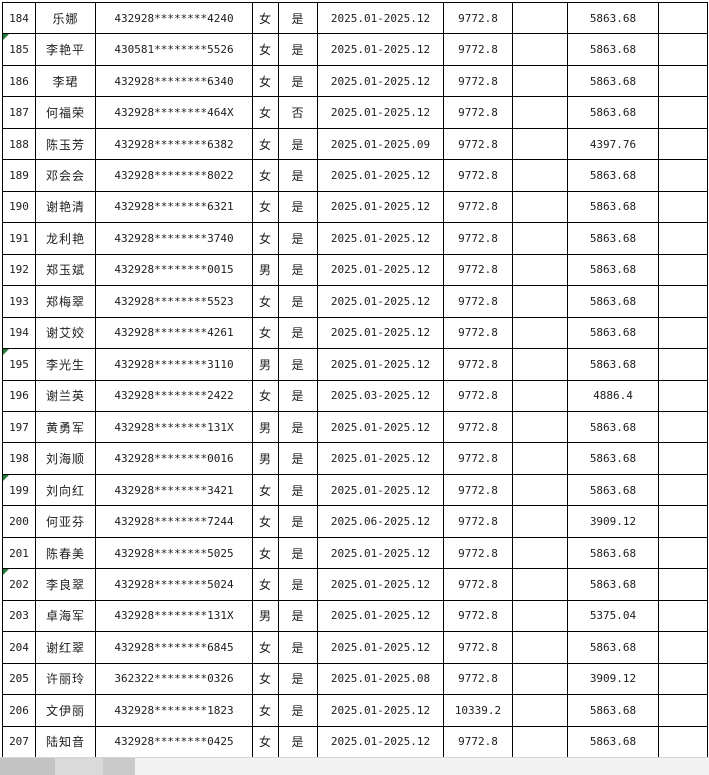 The height and width of the screenshot is (775, 709). Describe the element at coordinates (19, 742) in the screenshot. I see `cell-row-number: 207` at that location.